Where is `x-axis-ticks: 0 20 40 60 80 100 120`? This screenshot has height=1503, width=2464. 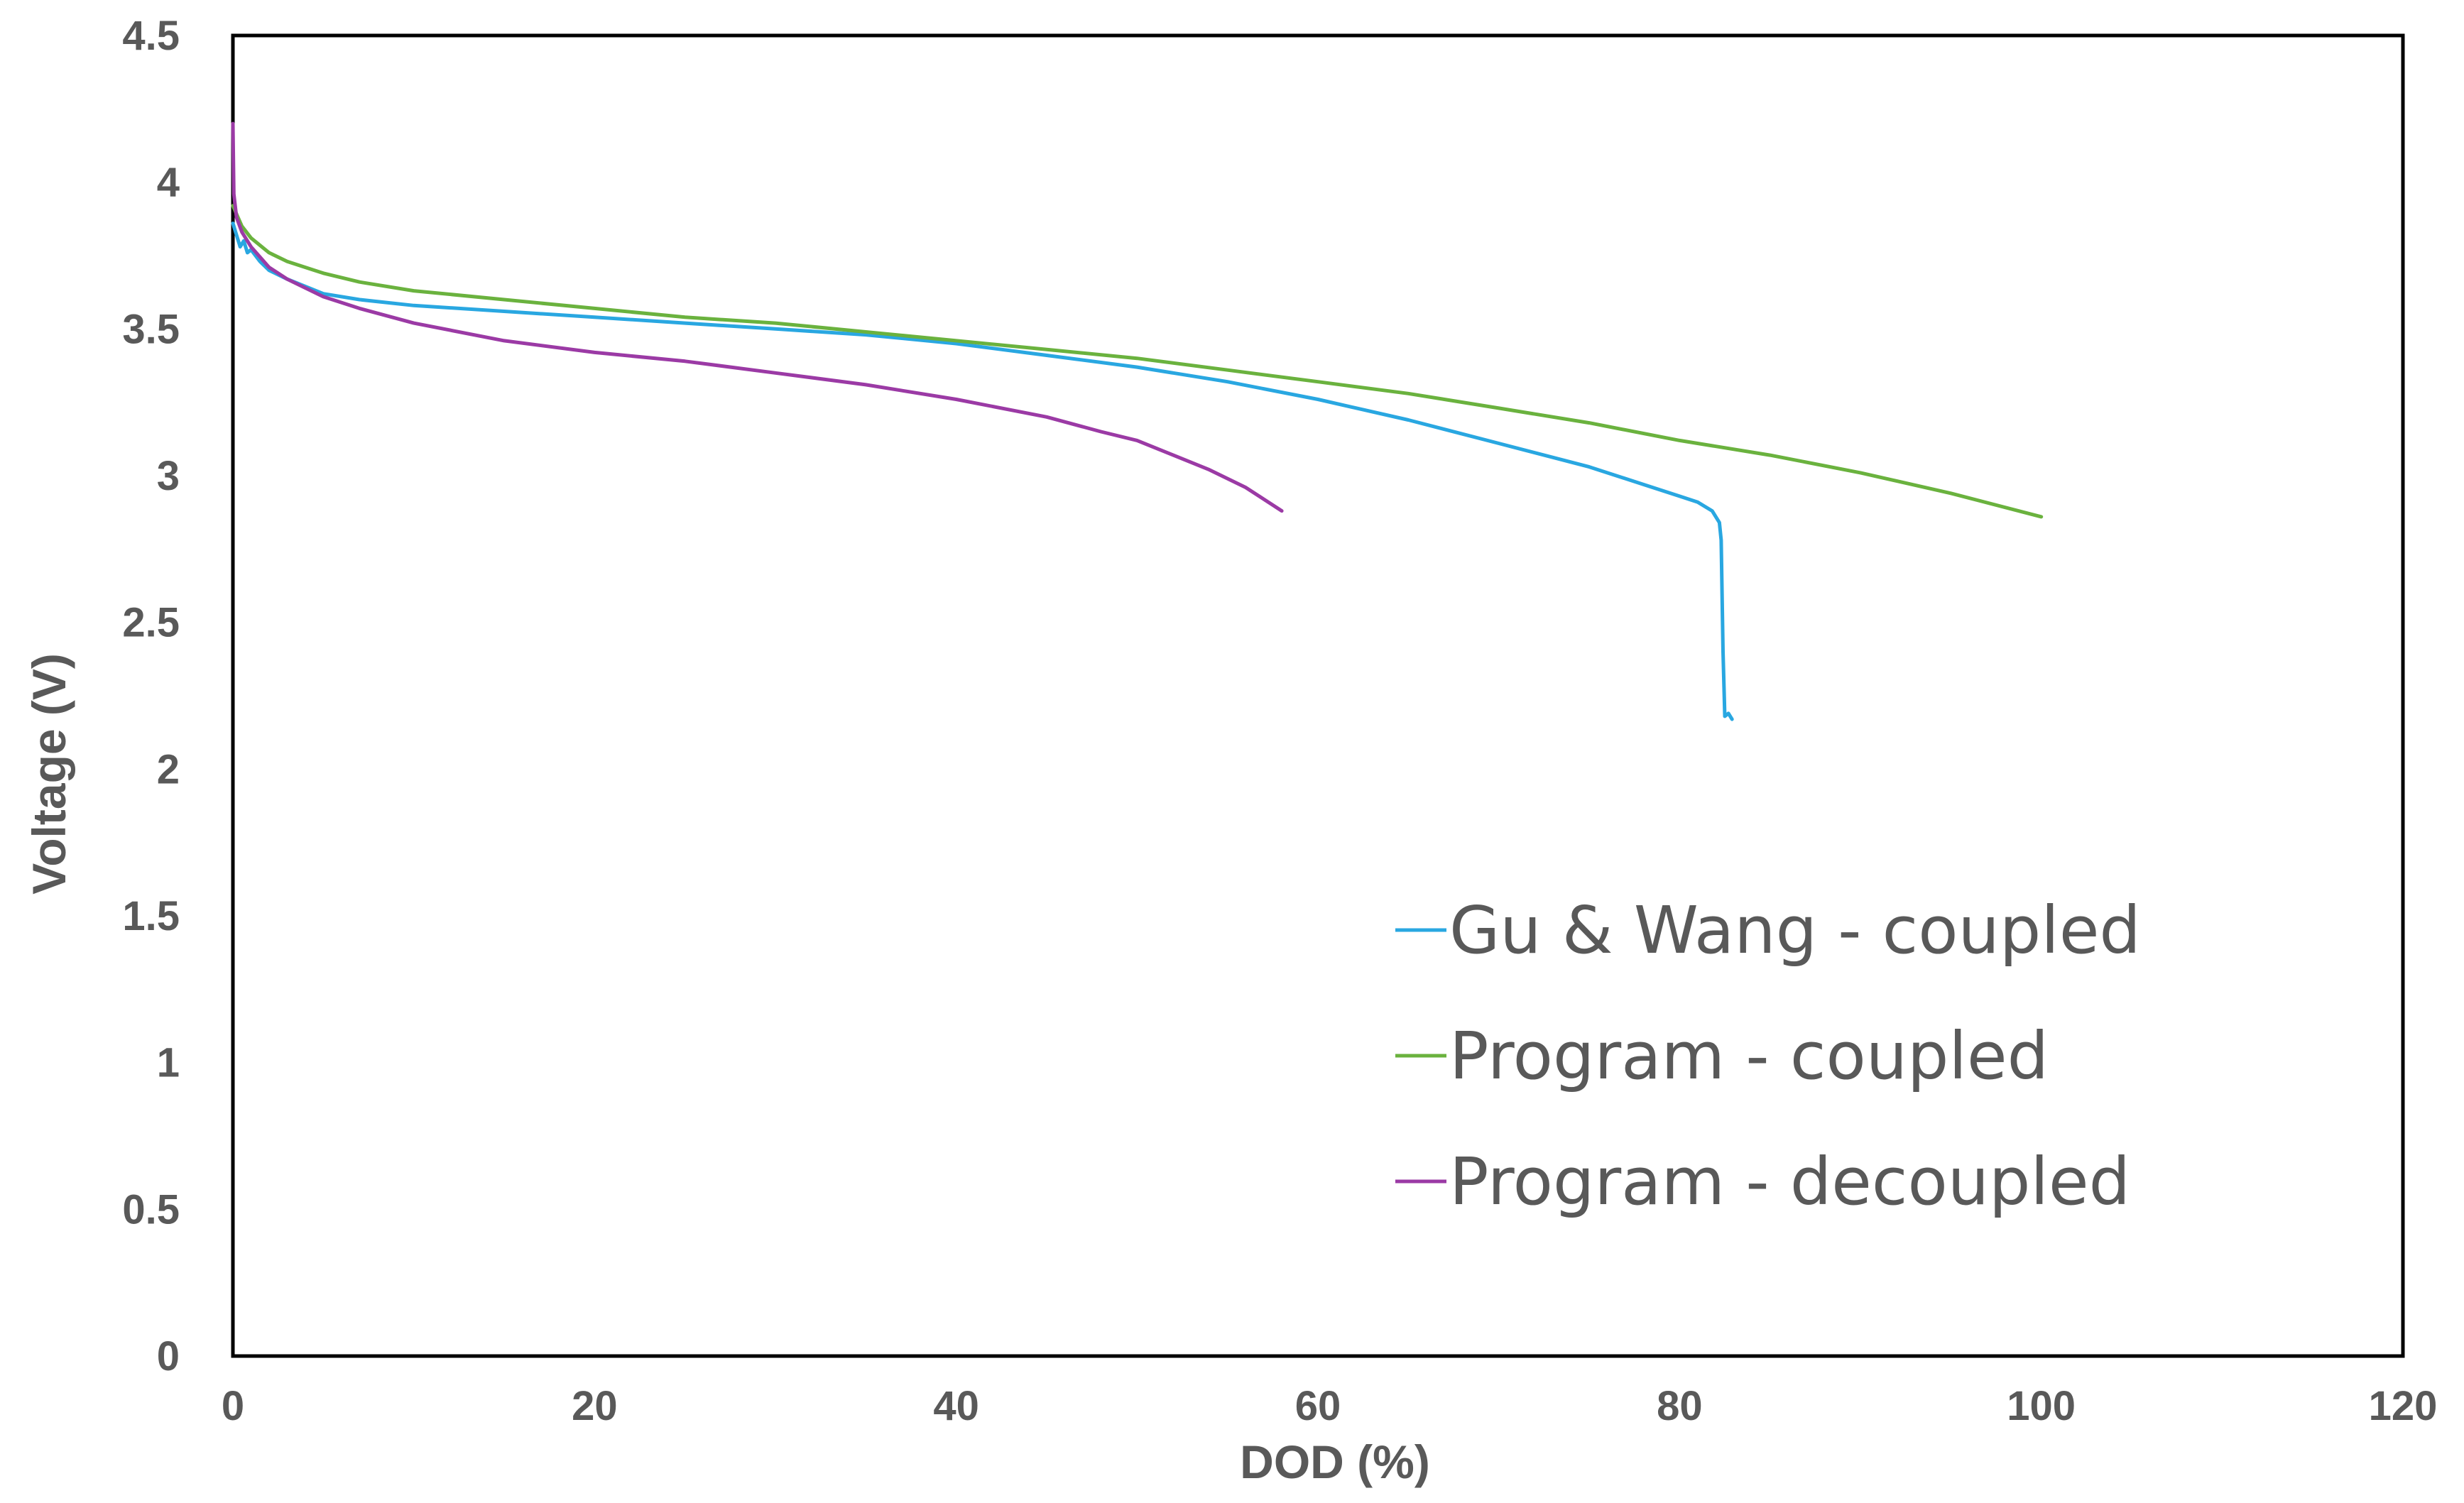 x-axis-ticks: 0 20 40 60 80 100 120 is located at coordinates (1330, 1406).